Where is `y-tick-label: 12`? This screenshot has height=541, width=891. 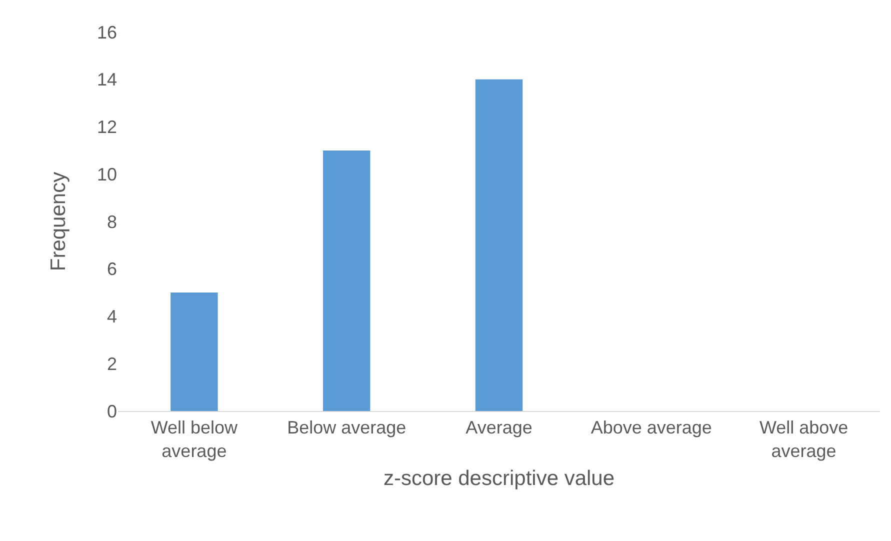
y-tick-label: 12 is located at coordinates (106, 127).